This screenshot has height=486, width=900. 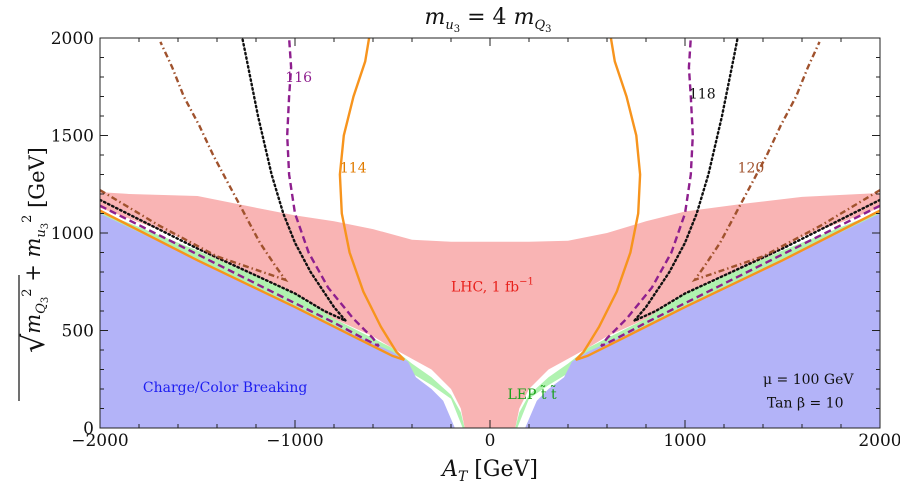 I want to click on y-tick-label: 2000, so click(x=72, y=39).